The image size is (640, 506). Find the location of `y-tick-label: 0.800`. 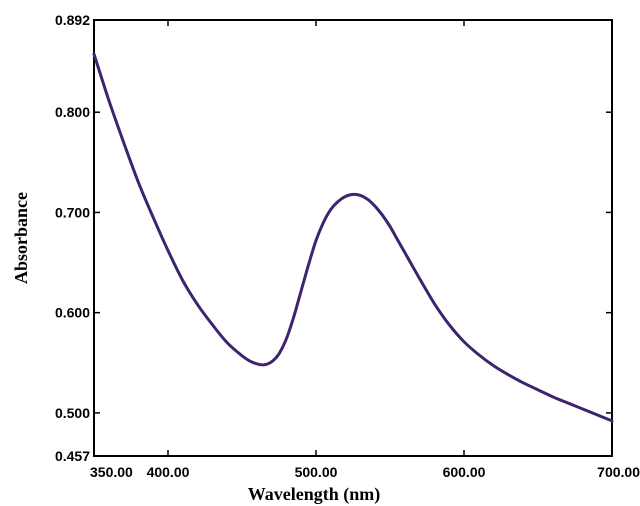

y-tick-label: 0.800 is located at coordinates (72, 112).